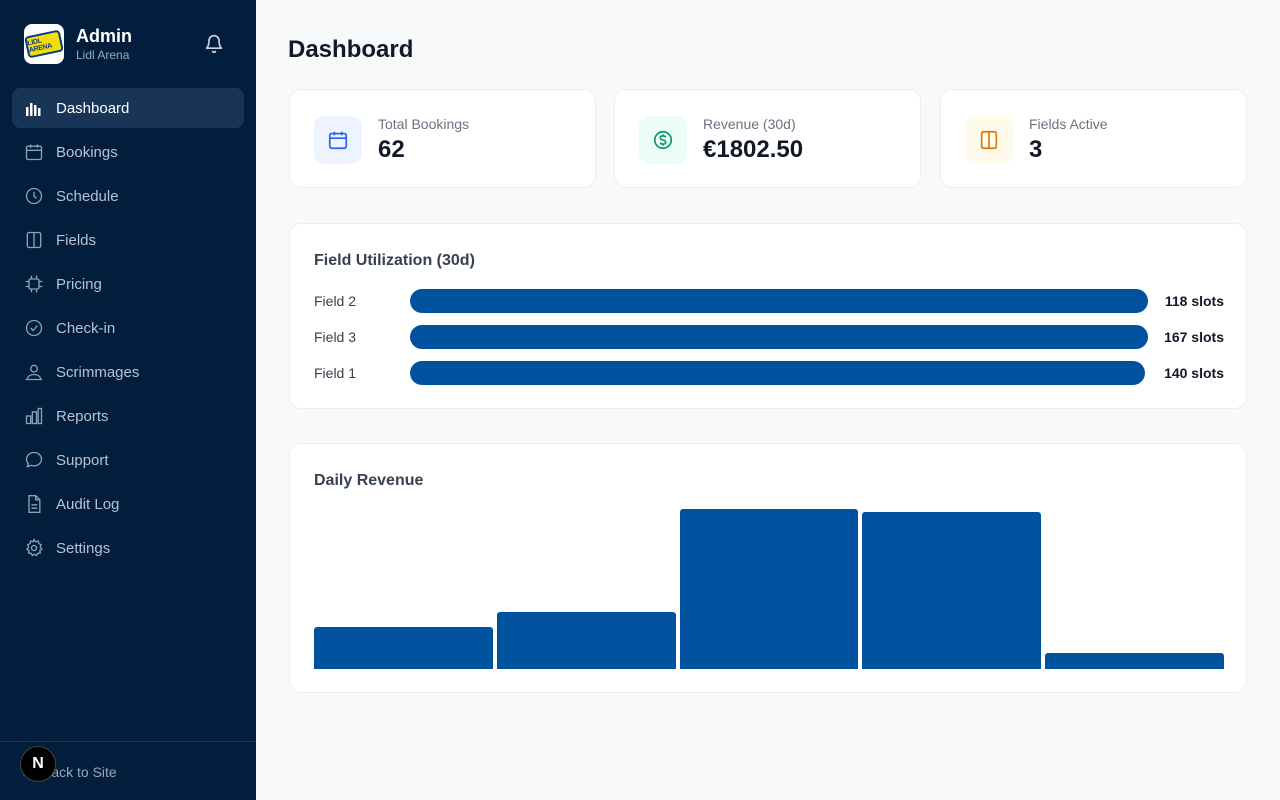 The height and width of the screenshot is (800, 1280). I want to click on sidebar-item-schedule: Schedule, so click(128, 196).